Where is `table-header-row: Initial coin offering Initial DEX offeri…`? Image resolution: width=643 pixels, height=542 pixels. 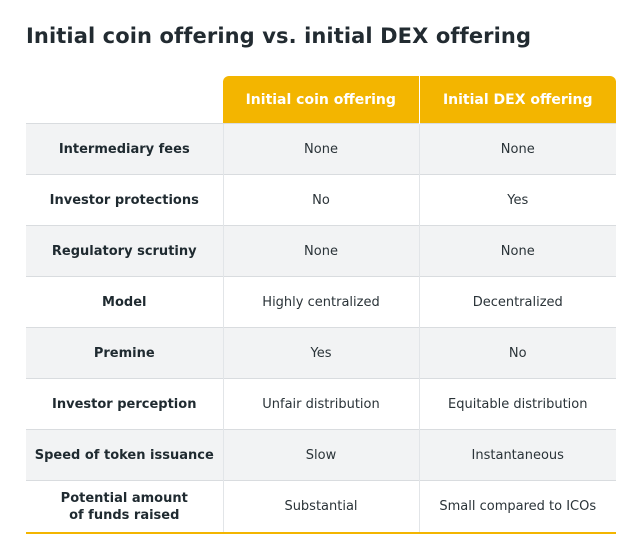
table-header-row: Initial coin offering Initial DEX offeri… is located at coordinates (321, 100).